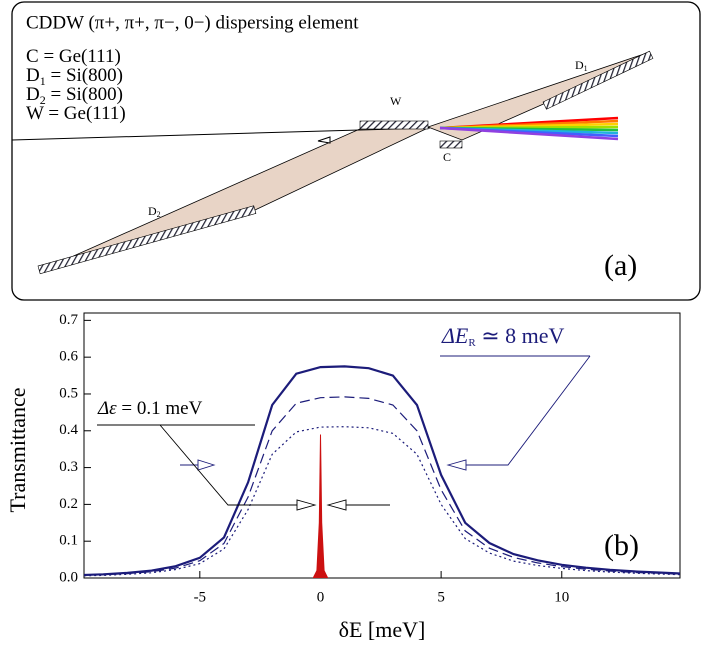 This screenshot has width=711, height=652. What do you see at coordinates (447, 157) in the screenshot?
I see `label-c: C` at bounding box center [447, 157].